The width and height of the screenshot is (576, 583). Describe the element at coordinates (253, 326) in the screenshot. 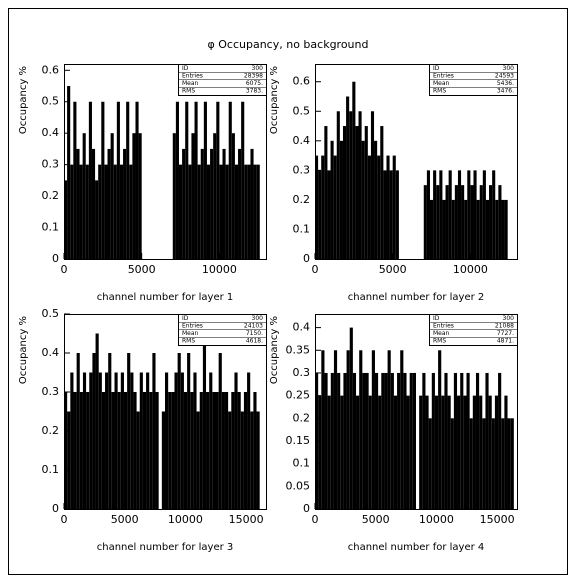

I see `stats-value: 24103` at that location.